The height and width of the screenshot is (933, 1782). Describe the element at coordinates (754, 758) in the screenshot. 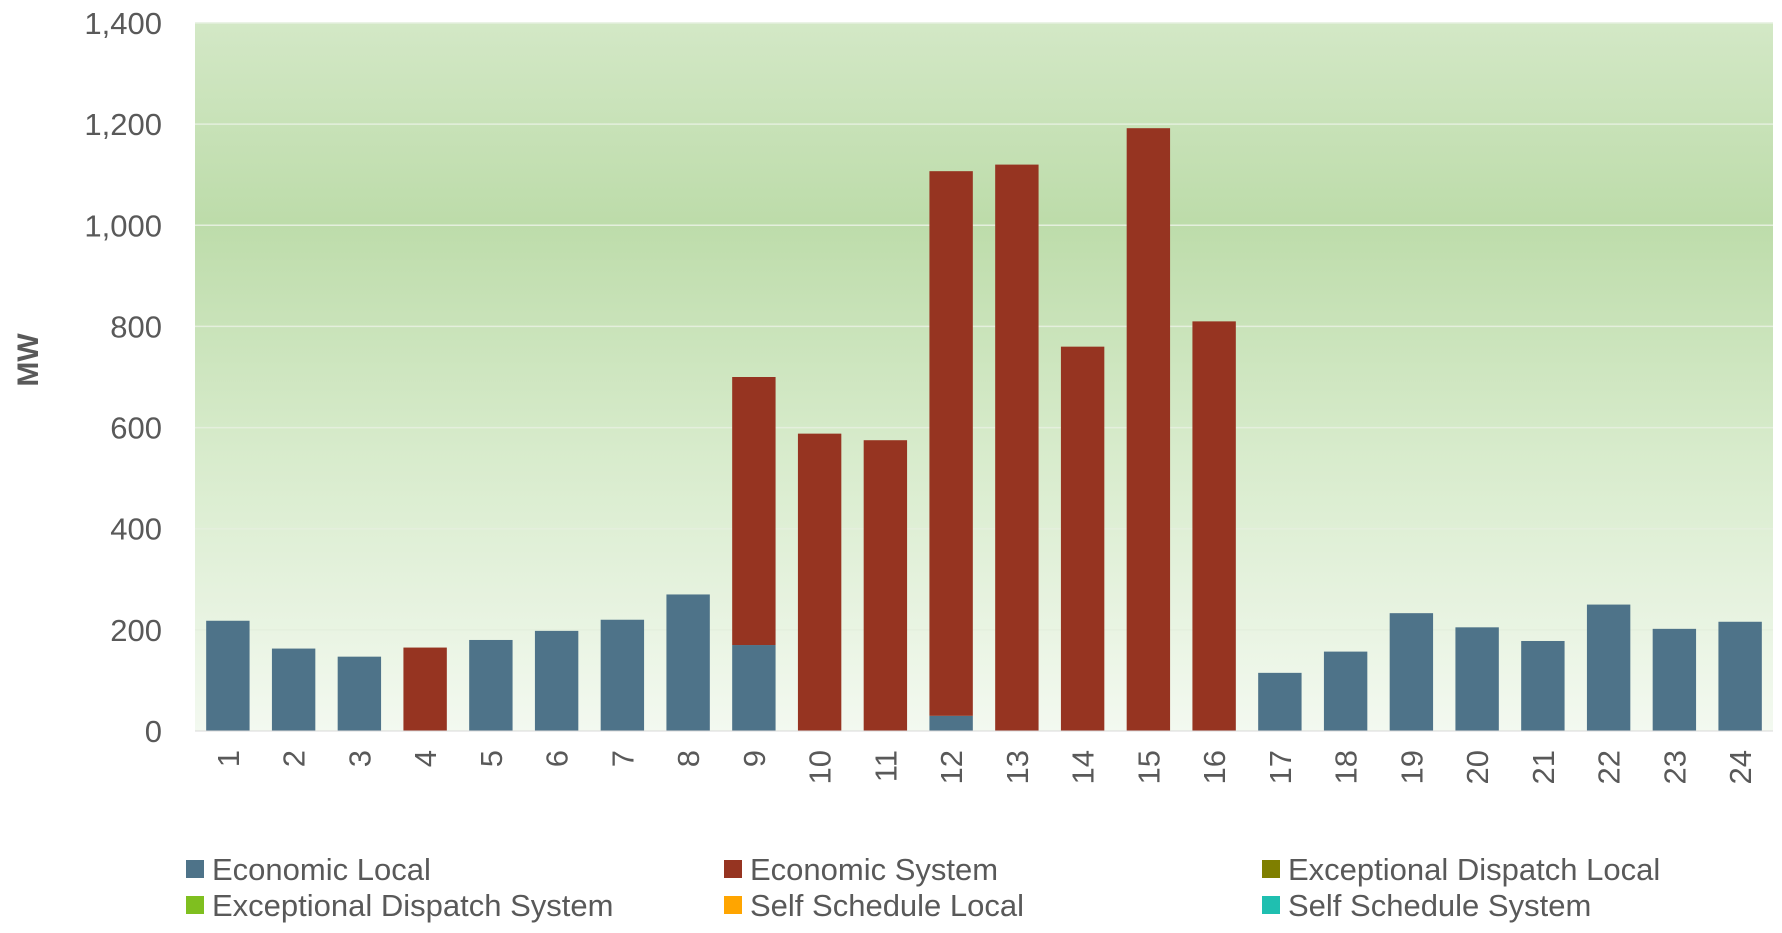

I see `x-tick-label: 9` at that location.